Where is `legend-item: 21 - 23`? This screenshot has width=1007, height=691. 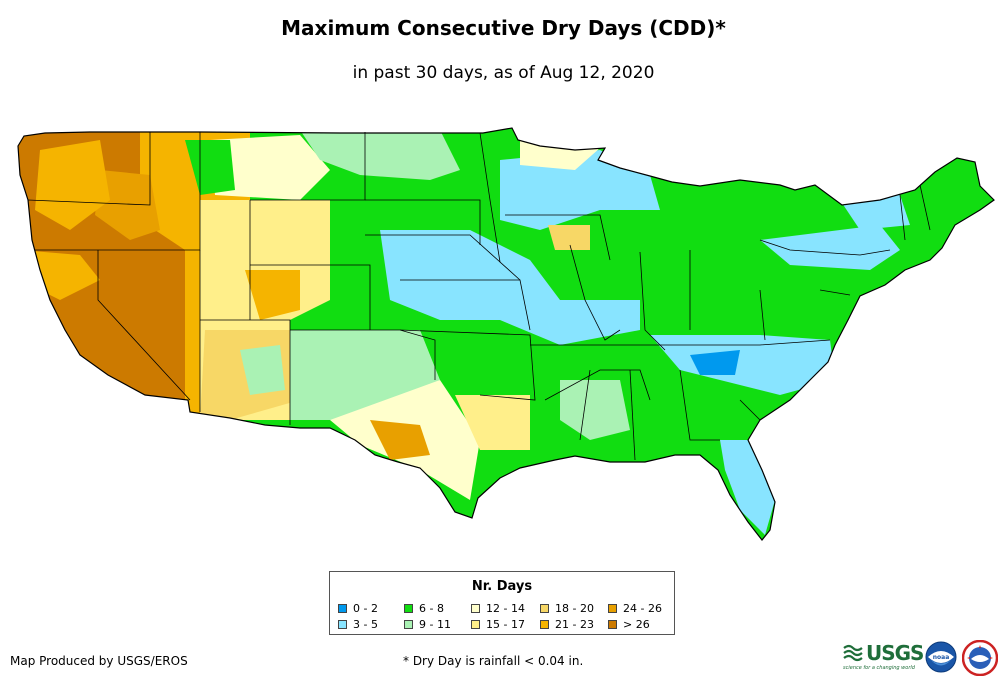 legend-item: 21 - 23 is located at coordinates (567, 624).